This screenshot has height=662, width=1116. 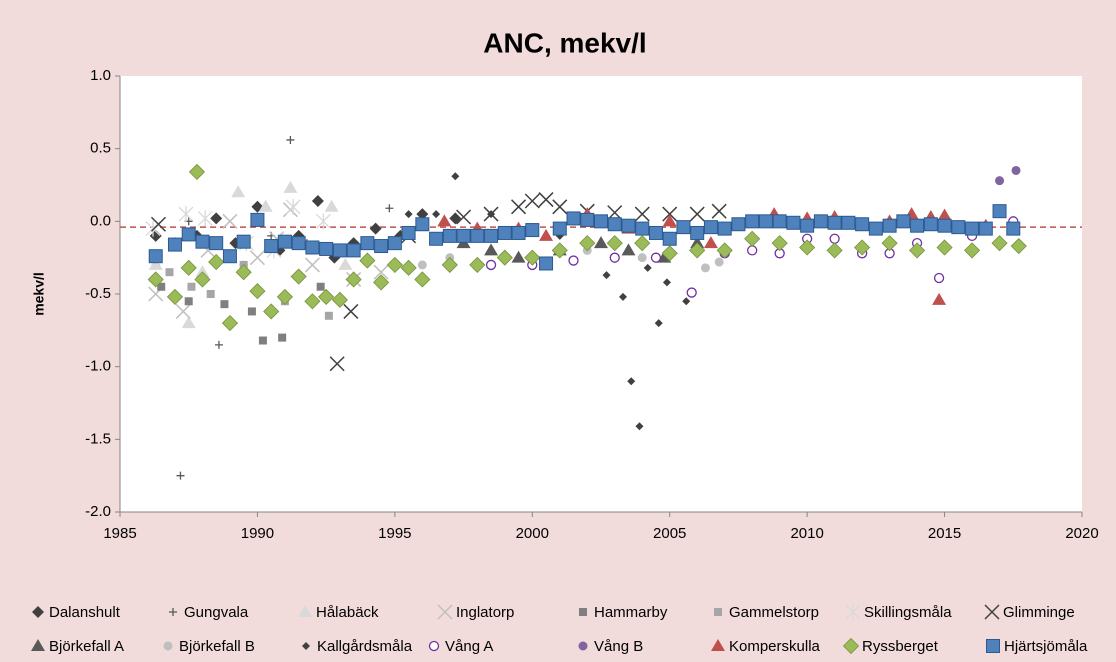 What do you see at coordinates (774, 612) in the screenshot?
I see `legend-label: Gammelstorp` at bounding box center [774, 612].